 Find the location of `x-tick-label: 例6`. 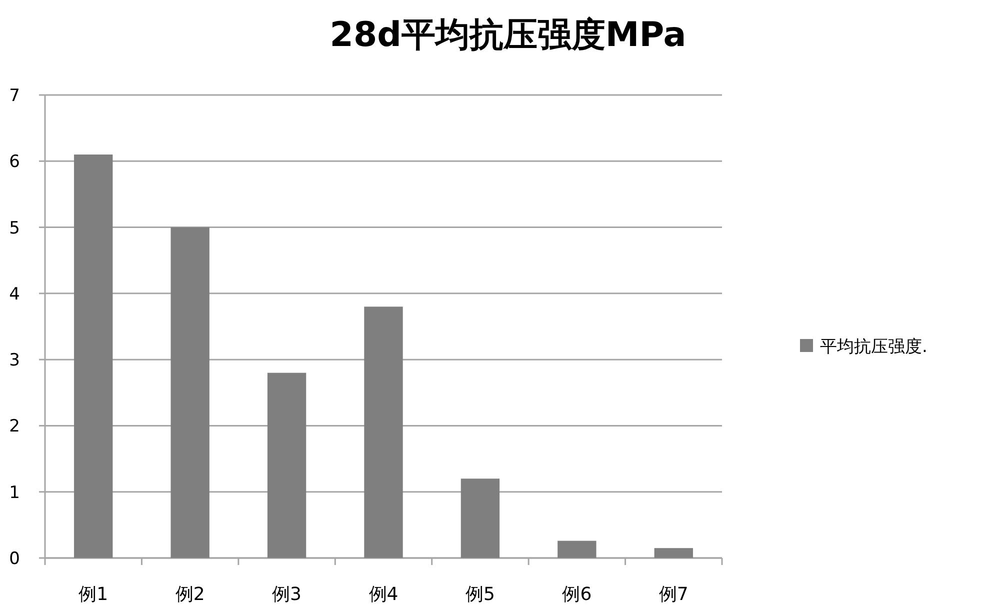

x-tick-label: 例6 is located at coordinates (577, 594).